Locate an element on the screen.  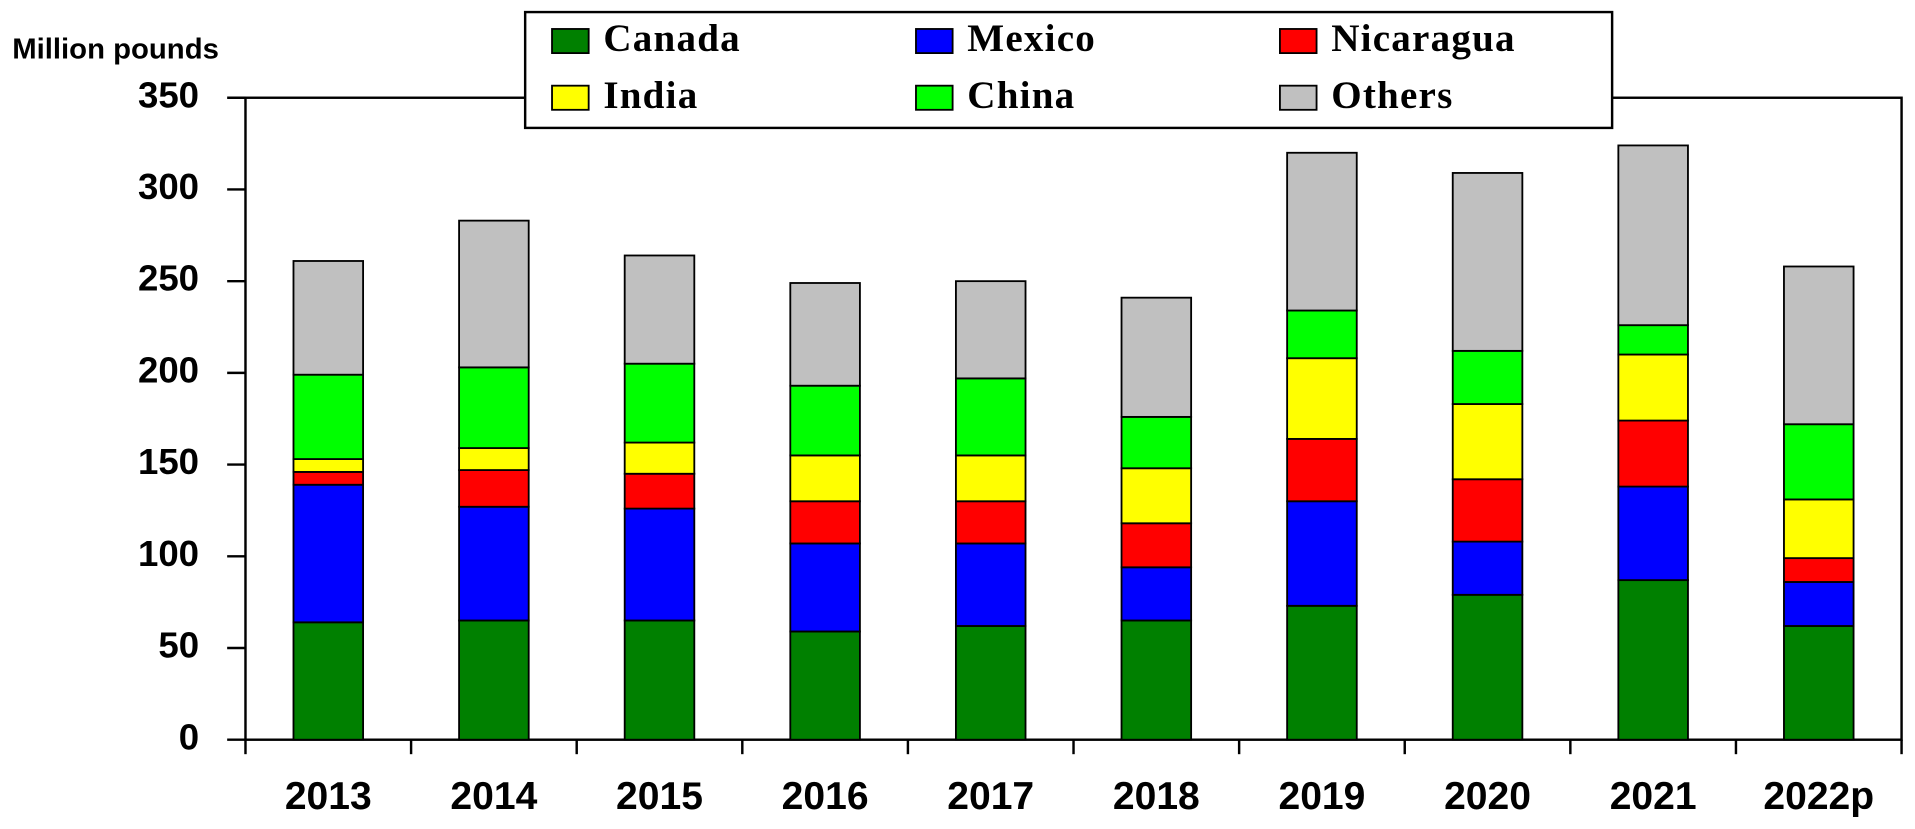
y-tick-label: 350 is located at coordinates (168, 95).